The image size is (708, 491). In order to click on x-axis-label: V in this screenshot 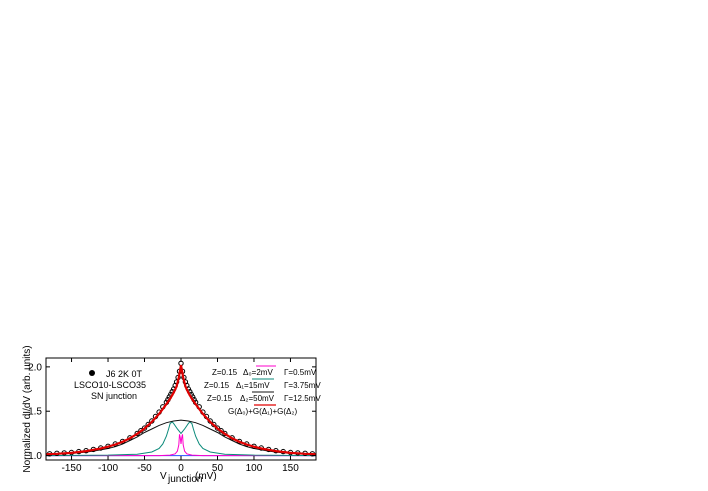, I will do `click(163, 476)`.